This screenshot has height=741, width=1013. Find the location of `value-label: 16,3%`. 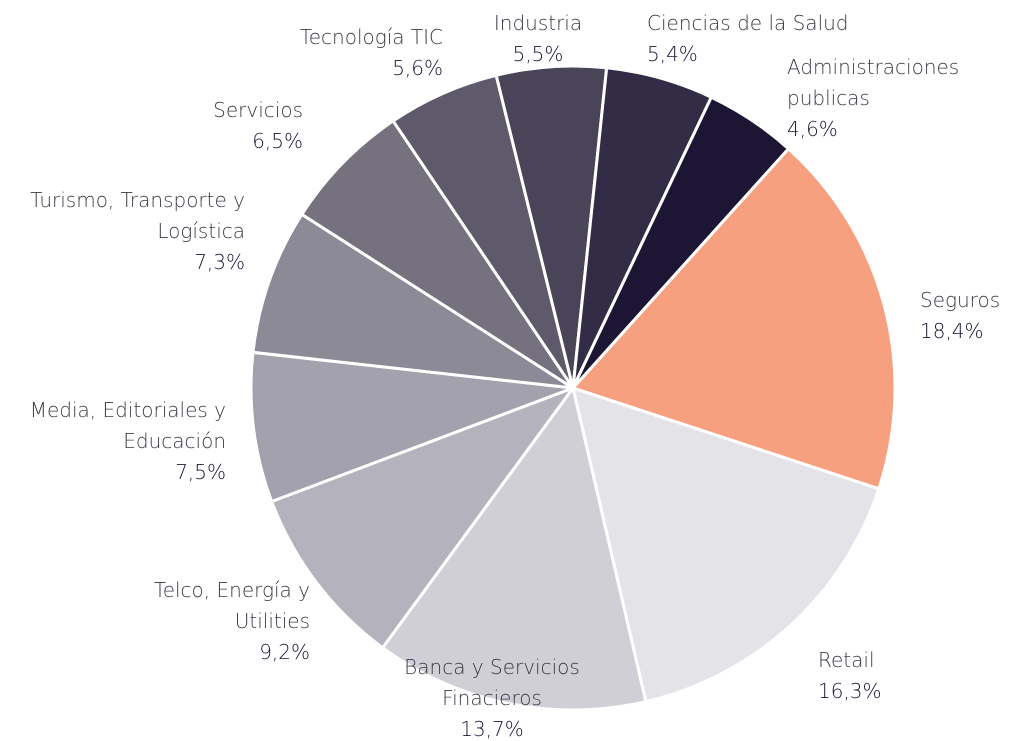

value-label: 16,3% is located at coordinates (850, 691).